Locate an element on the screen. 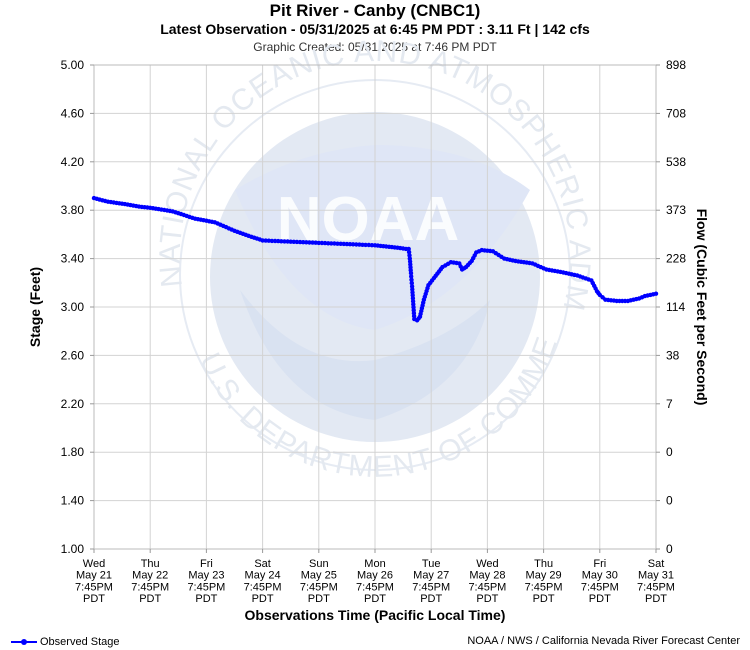 The image size is (750, 650). y2-axis-label: Flow (Cubic Feet per Second) is located at coordinates (702, 307).